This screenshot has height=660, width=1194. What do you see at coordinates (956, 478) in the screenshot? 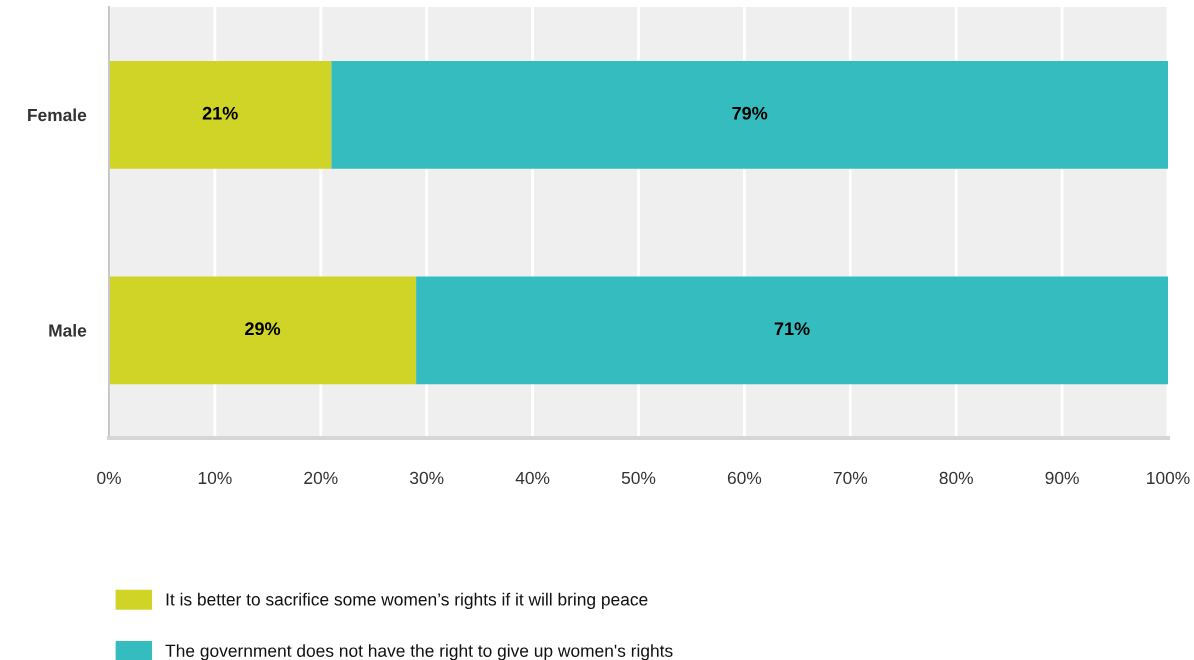
I see `x-tick-label: 80%` at bounding box center [956, 478].